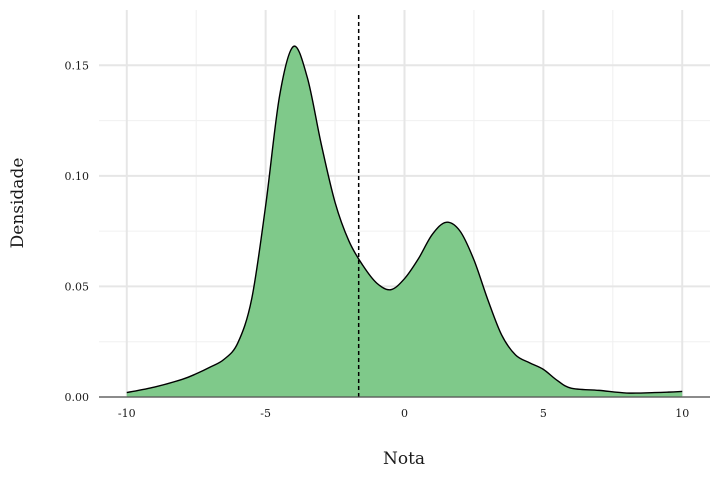 The height and width of the screenshot is (480, 720). I want to click on x-tick-labels: -10 -5 0 5 10, so click(403, 413).